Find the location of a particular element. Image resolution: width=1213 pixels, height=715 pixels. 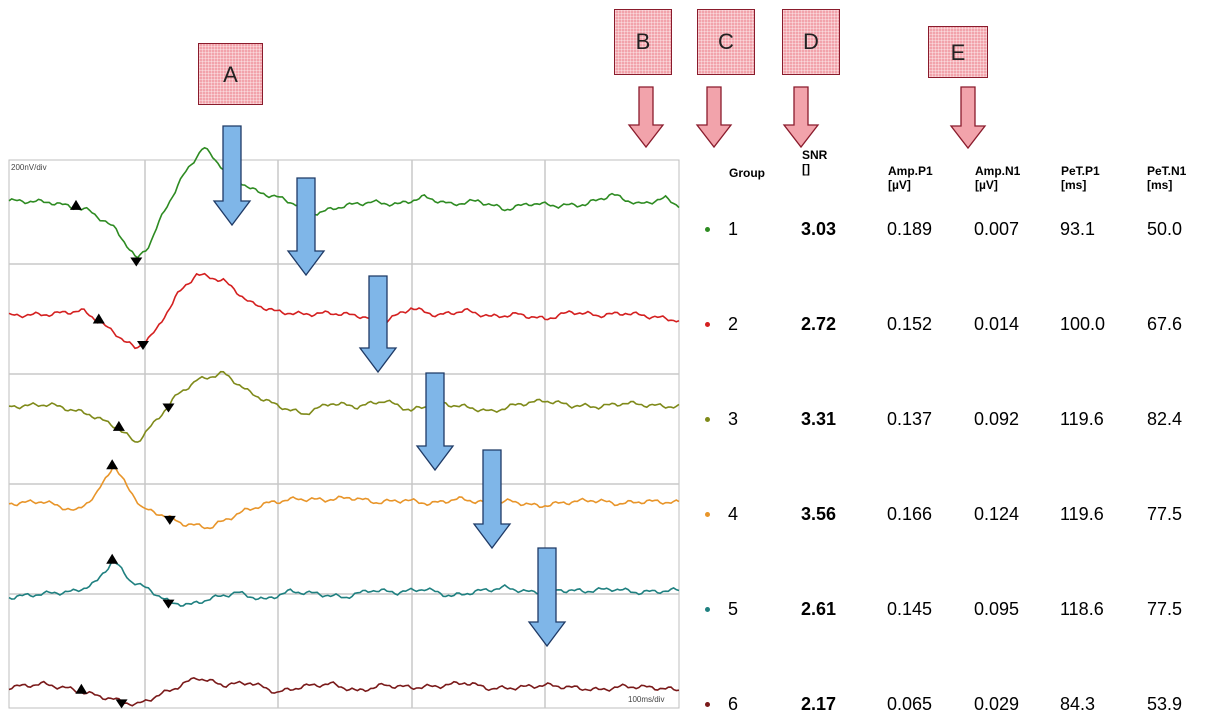

cell-snr: 2.17 is located at coordinates (819, 704).